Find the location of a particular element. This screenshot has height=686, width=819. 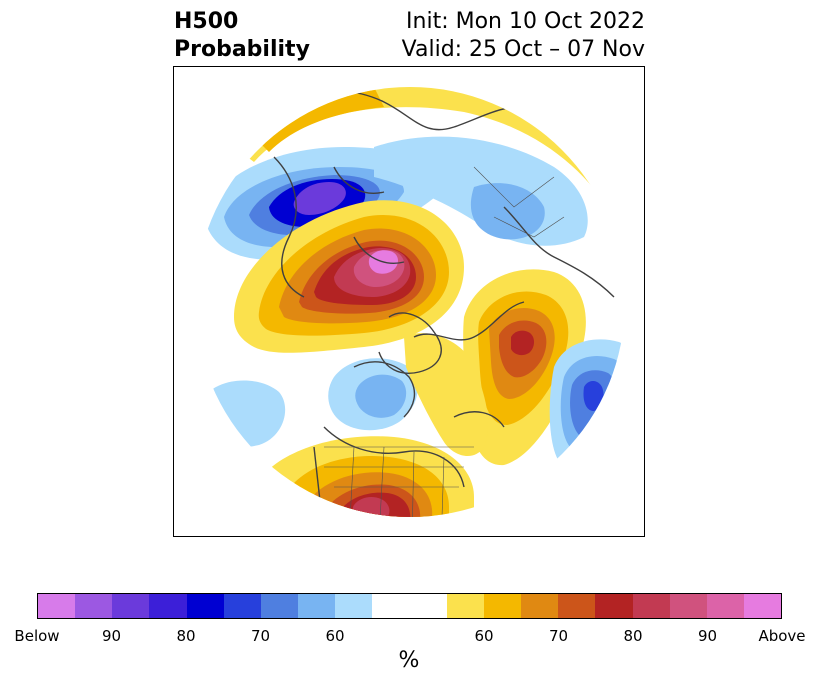

colorbar-units: % is located at coordinates (409, 660).